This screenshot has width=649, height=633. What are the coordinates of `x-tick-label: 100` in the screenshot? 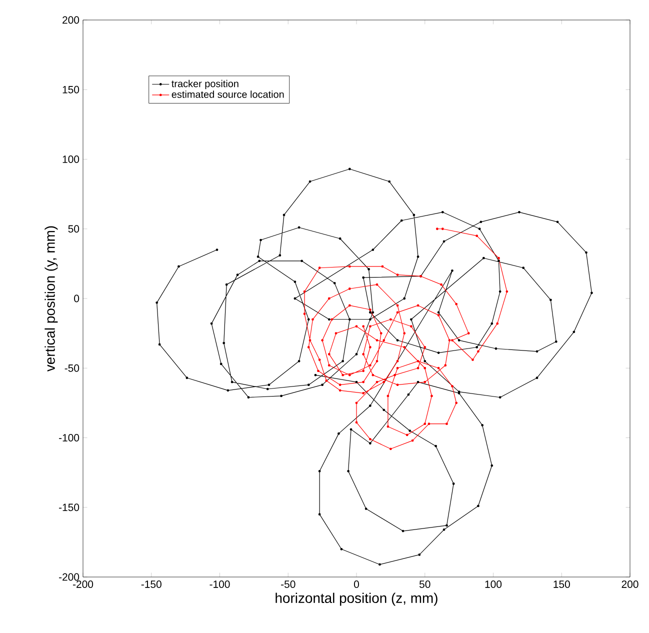 It's located at (493, 584).